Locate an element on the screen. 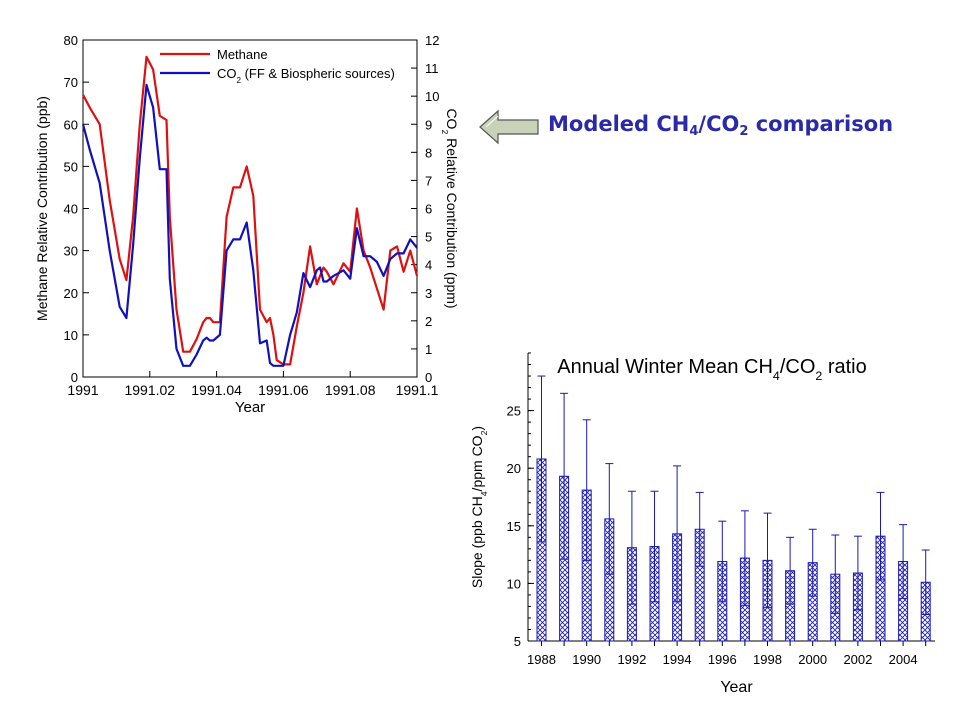 This screenshot has height=720, width=960. y2-tick-label: 1 is located at coordinates (428, 349).